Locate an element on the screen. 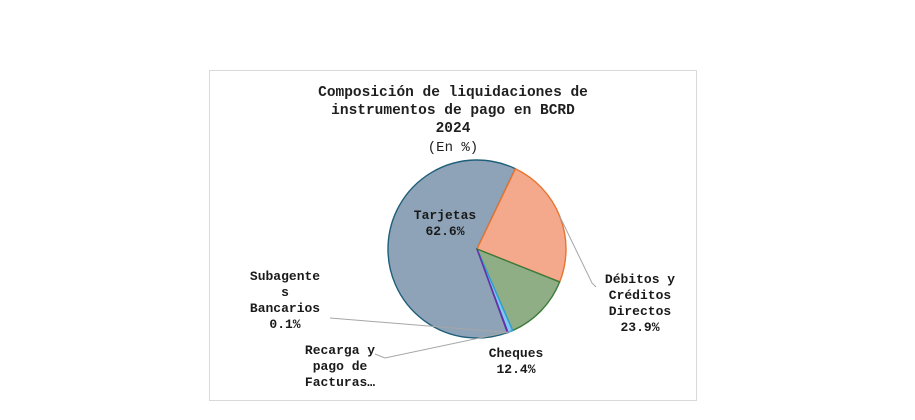 This screenshot has width=915, height=420. slice-label-line: Subagente is located at coordinates (285, 276).